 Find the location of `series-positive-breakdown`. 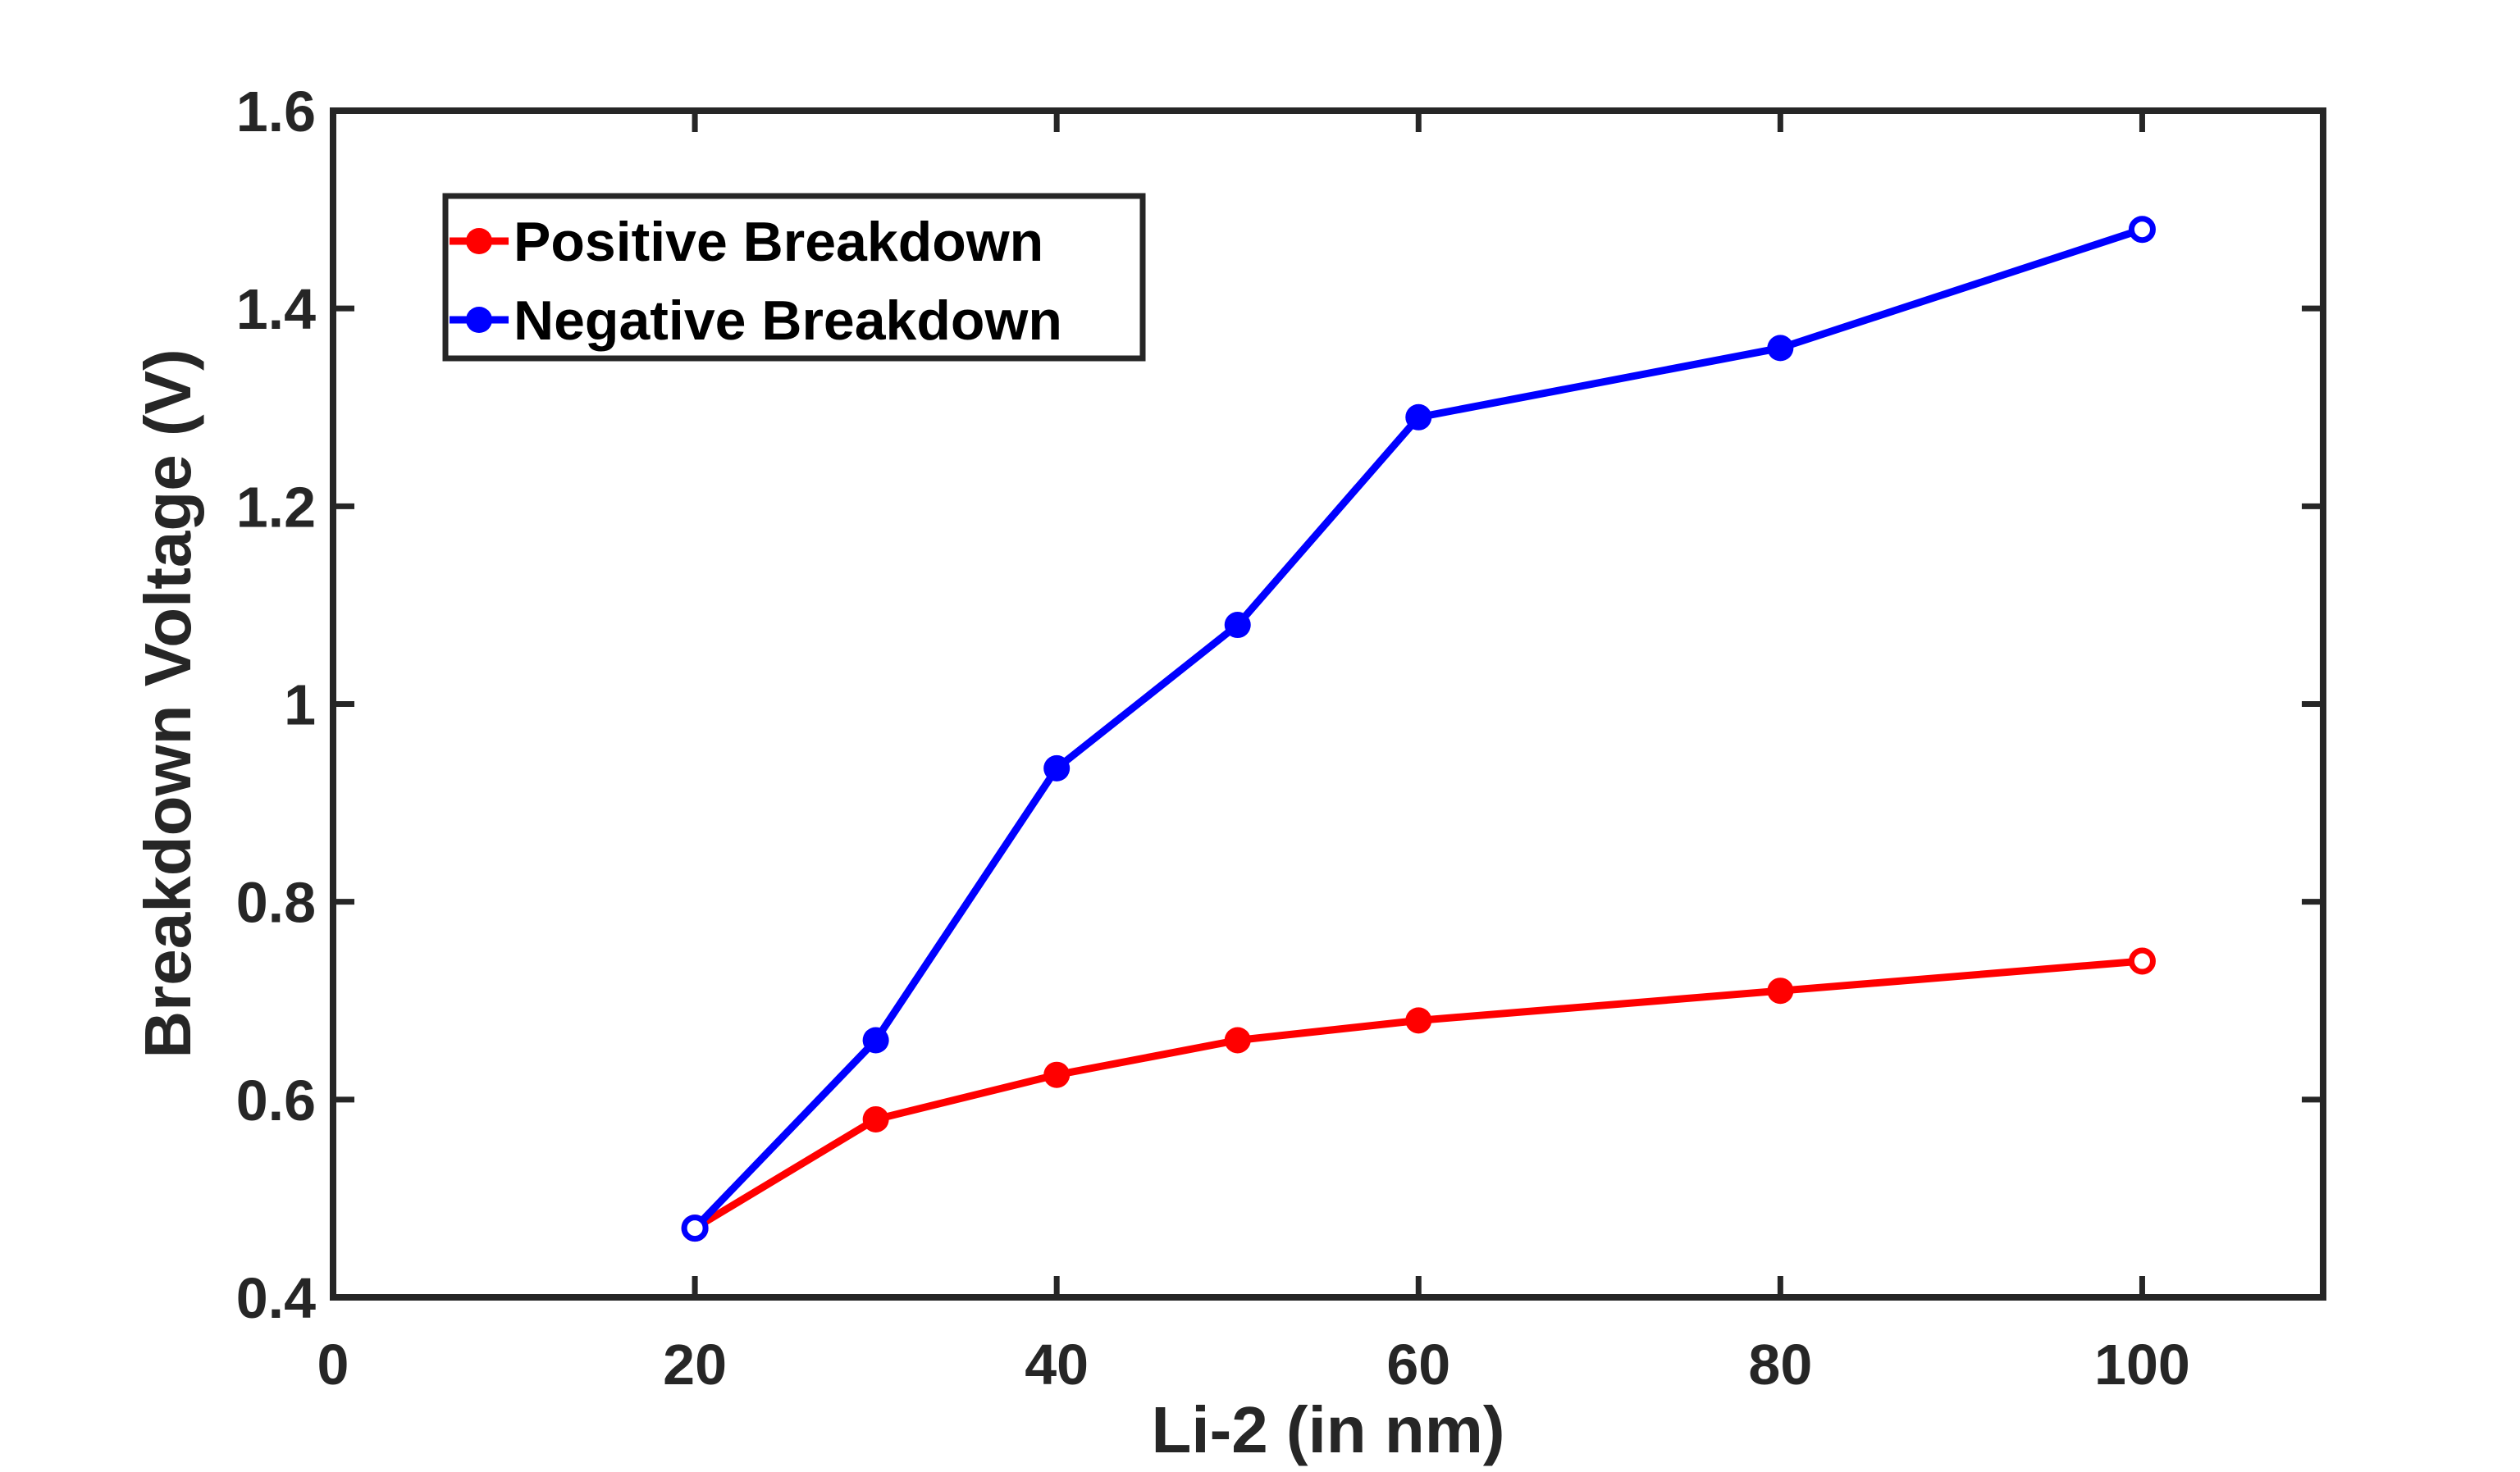

series-positive-breakdown is located at coordinates (1419, 1094).